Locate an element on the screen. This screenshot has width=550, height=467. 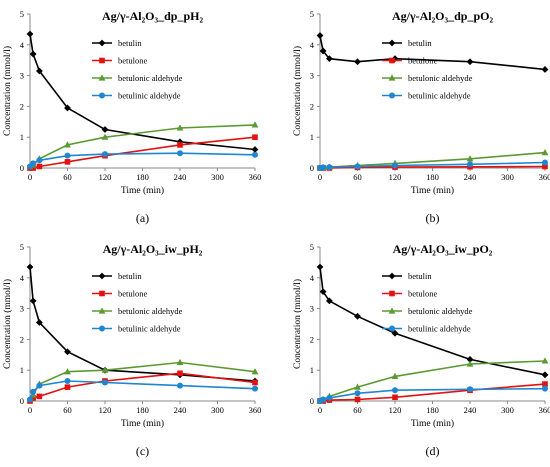
panel-label: (d) is located at coordinates (433, 451).